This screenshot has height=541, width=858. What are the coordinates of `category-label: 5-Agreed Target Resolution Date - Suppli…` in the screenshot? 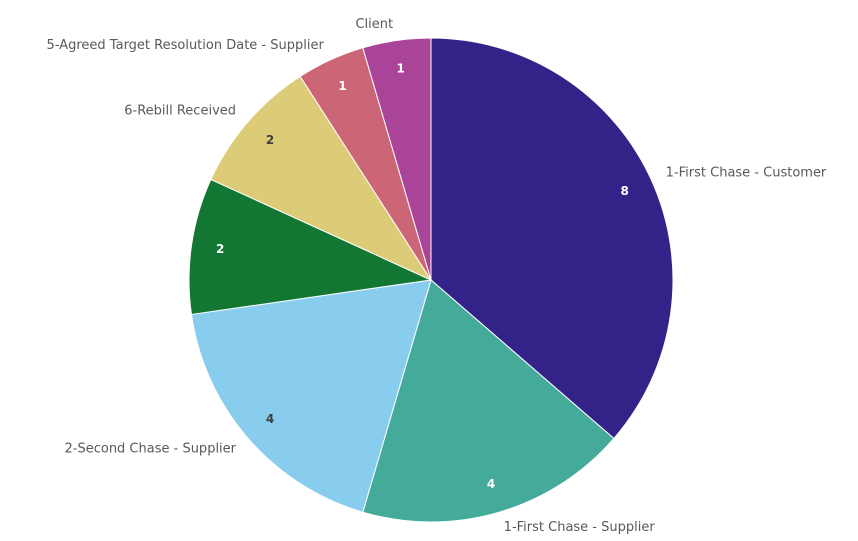 It's located at (186, 45).